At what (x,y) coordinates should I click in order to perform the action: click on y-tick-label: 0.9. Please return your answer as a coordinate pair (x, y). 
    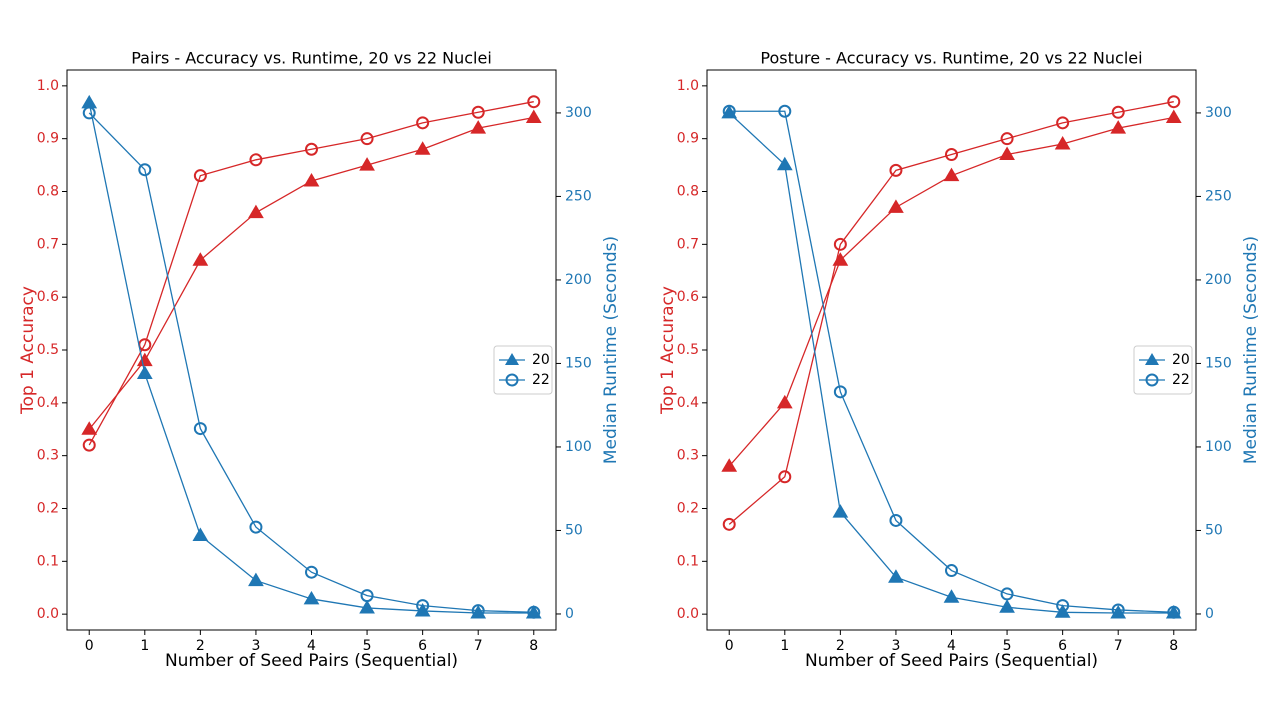
    Looking at the image, I should click on (688, 139).